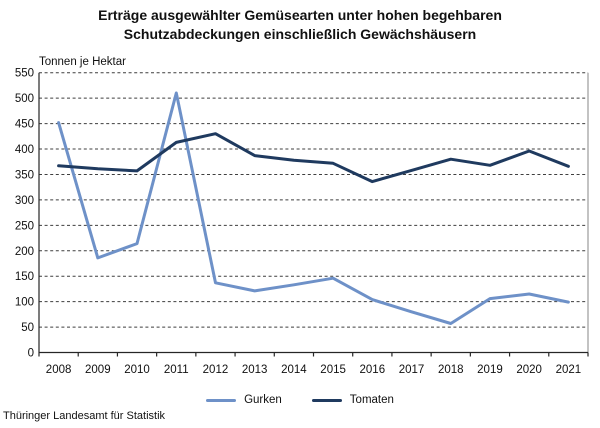  I want to click on y-axis-label: 400, so click(24, 150).